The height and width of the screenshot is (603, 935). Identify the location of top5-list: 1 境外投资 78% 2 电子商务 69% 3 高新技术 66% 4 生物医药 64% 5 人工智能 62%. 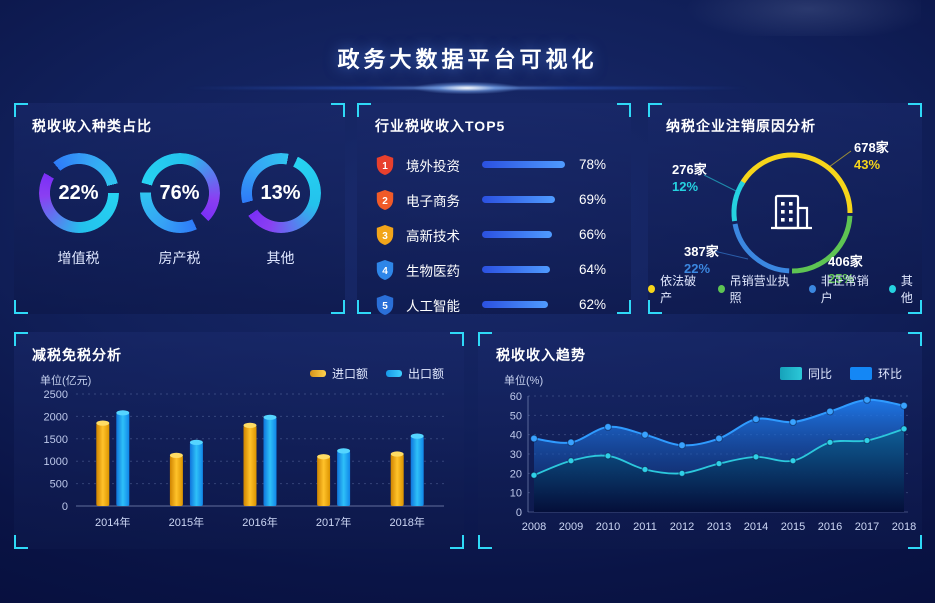
(495, 234).